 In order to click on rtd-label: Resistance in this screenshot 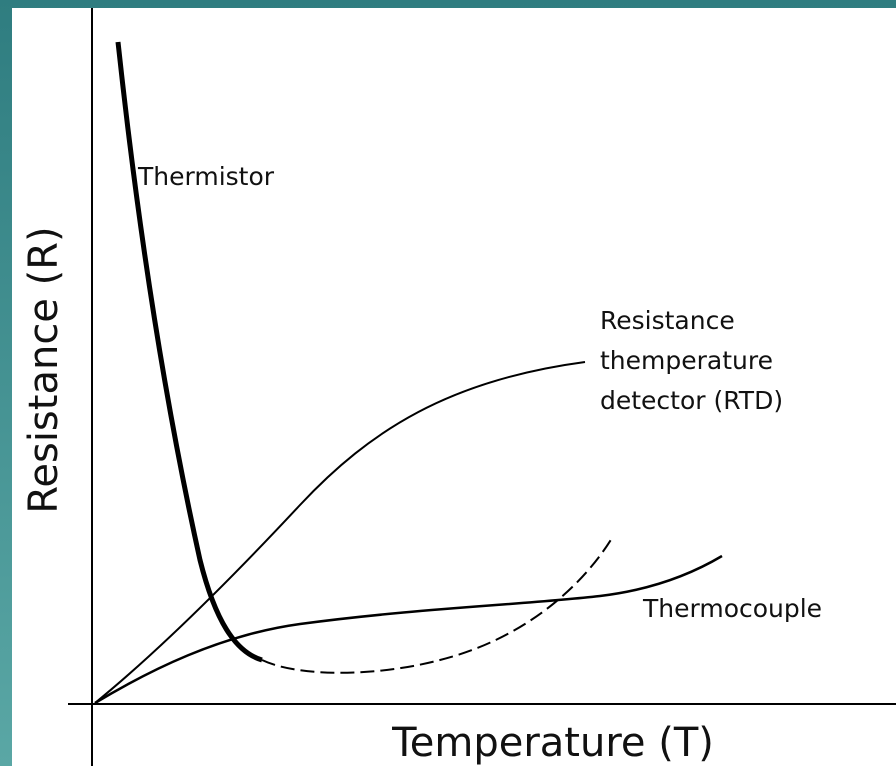, I will do `click(667, 320)`.